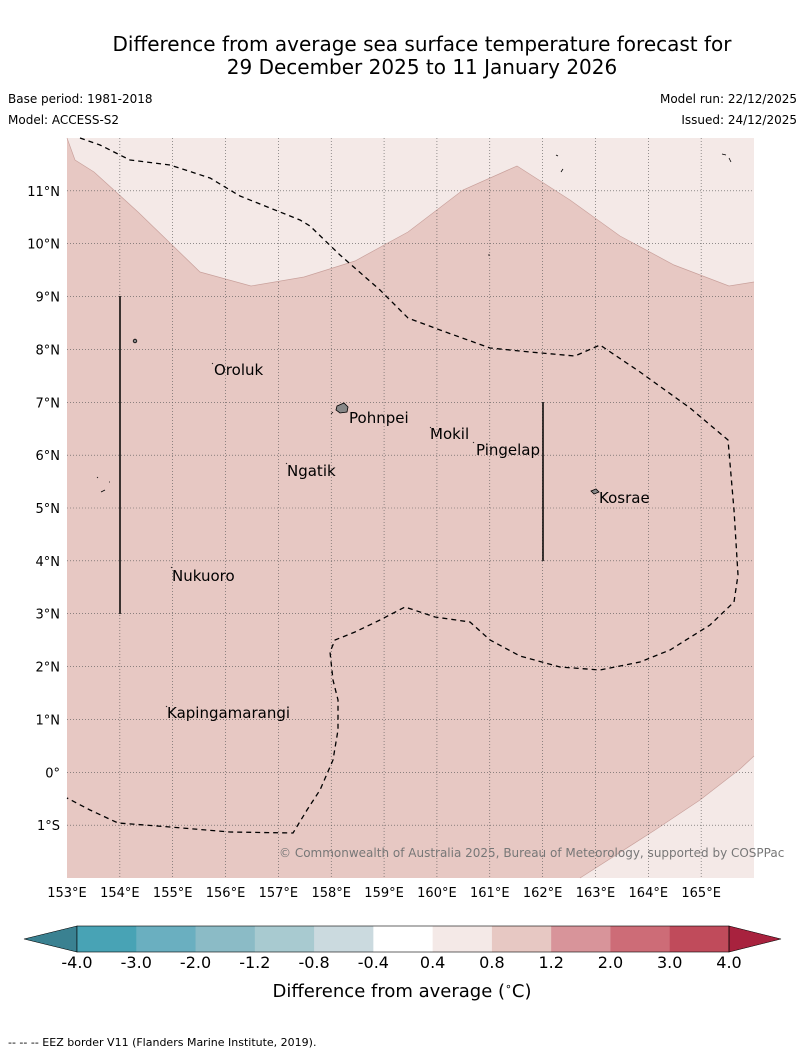 This screenshot has width=804, height=1058. What do you see at coordinates (48, 615) in the screenshot?
I see `lat-tick-label: 3°N` at bounding box center [48, 615].